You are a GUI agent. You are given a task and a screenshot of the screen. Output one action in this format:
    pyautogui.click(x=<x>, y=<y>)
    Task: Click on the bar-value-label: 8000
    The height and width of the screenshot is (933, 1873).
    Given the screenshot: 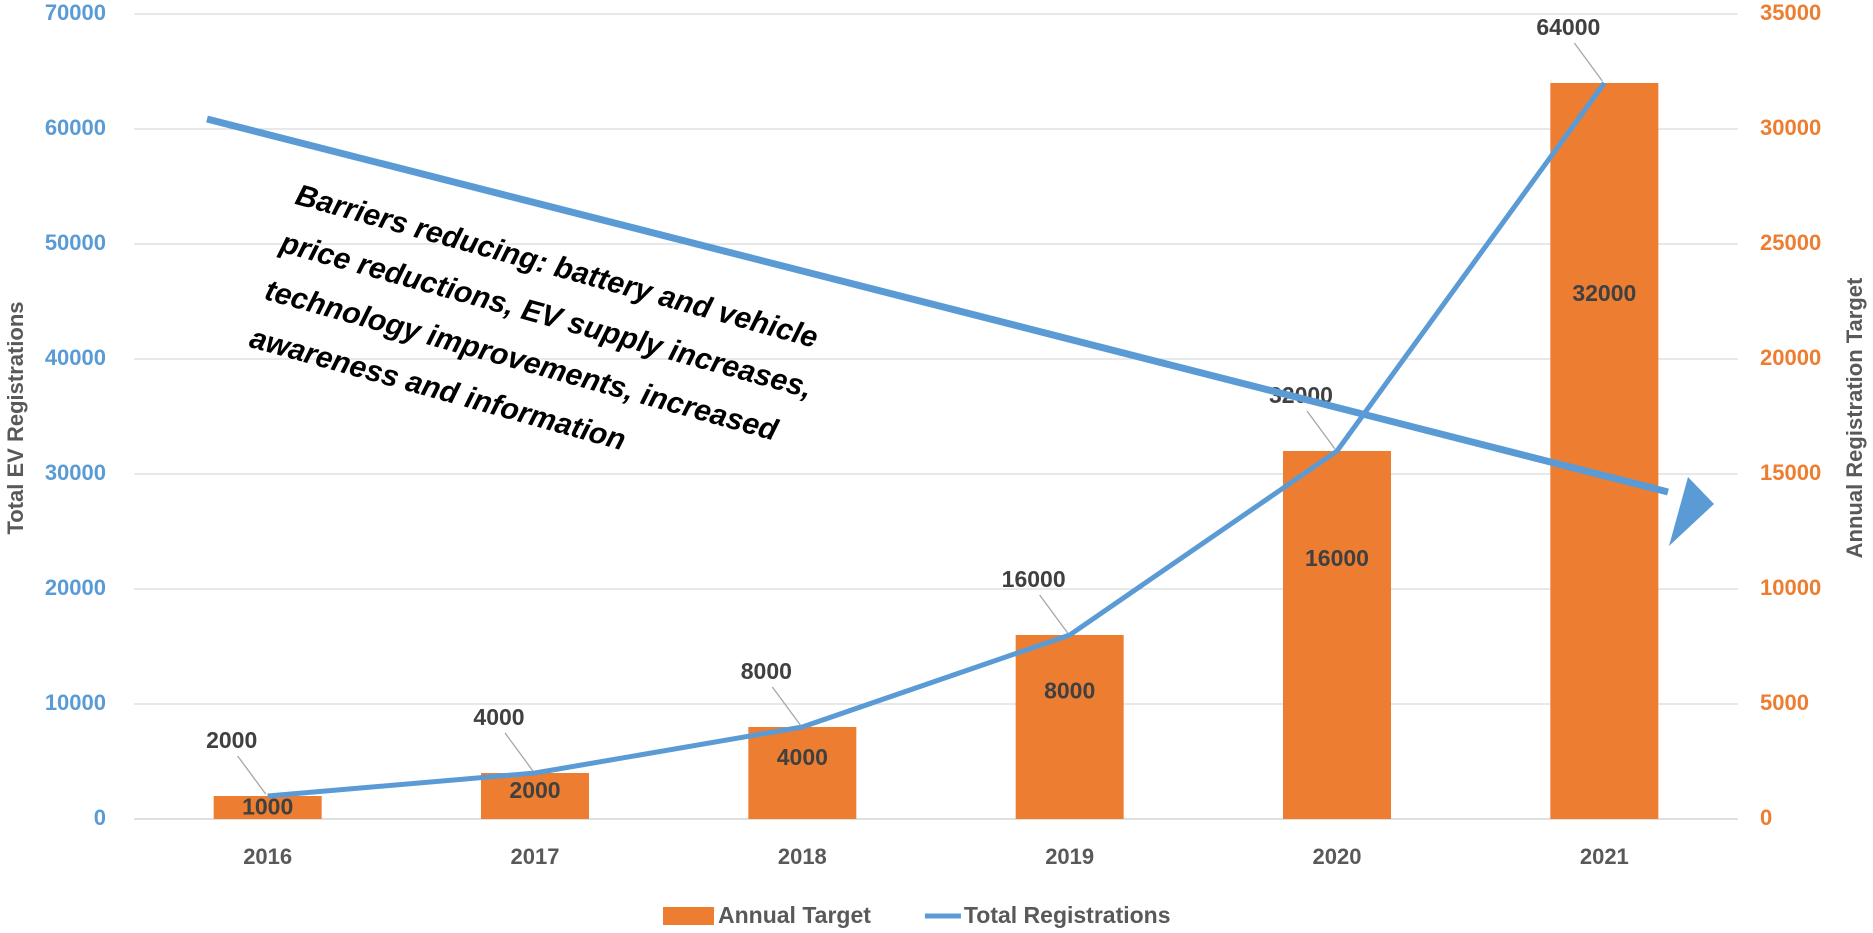 What is the action you would take?
    pyautogui.click(x=1069, y=691)
    